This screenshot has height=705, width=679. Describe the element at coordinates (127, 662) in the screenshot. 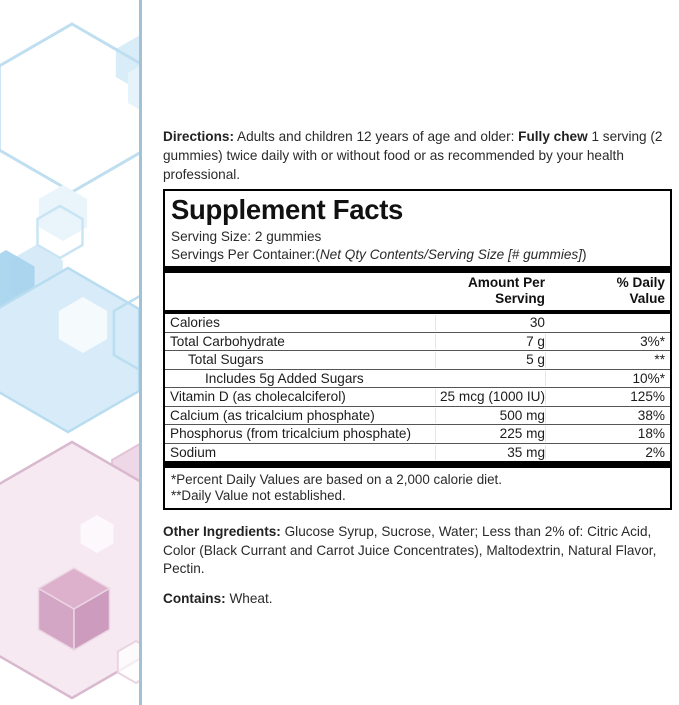

I see `hexagon-white-outline-bottom` at that location.